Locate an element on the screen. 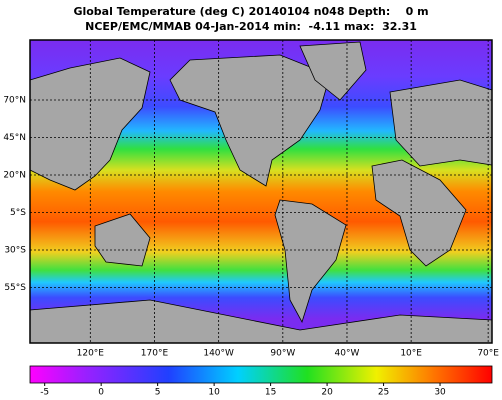  lon-label: 140°W is located at coordinates (218, 354).